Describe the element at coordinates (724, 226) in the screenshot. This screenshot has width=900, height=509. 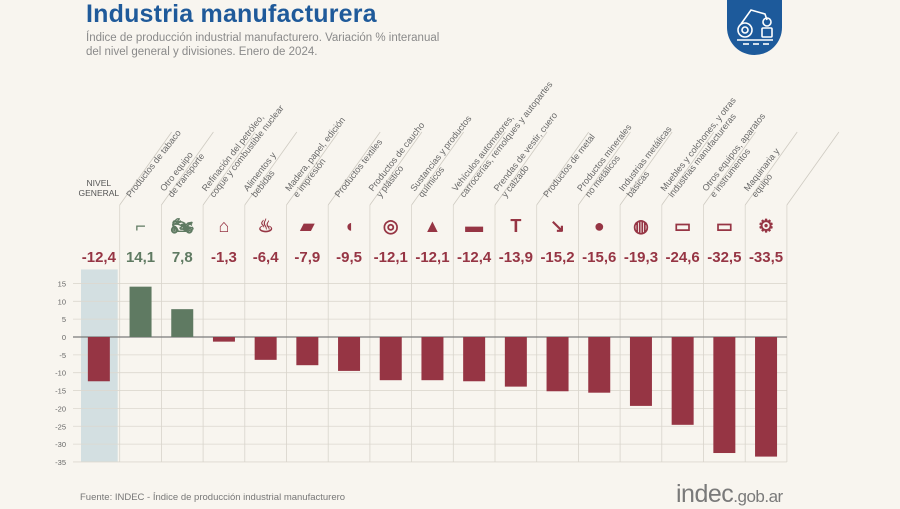
I see `laptop-icon: ▭` at that location.